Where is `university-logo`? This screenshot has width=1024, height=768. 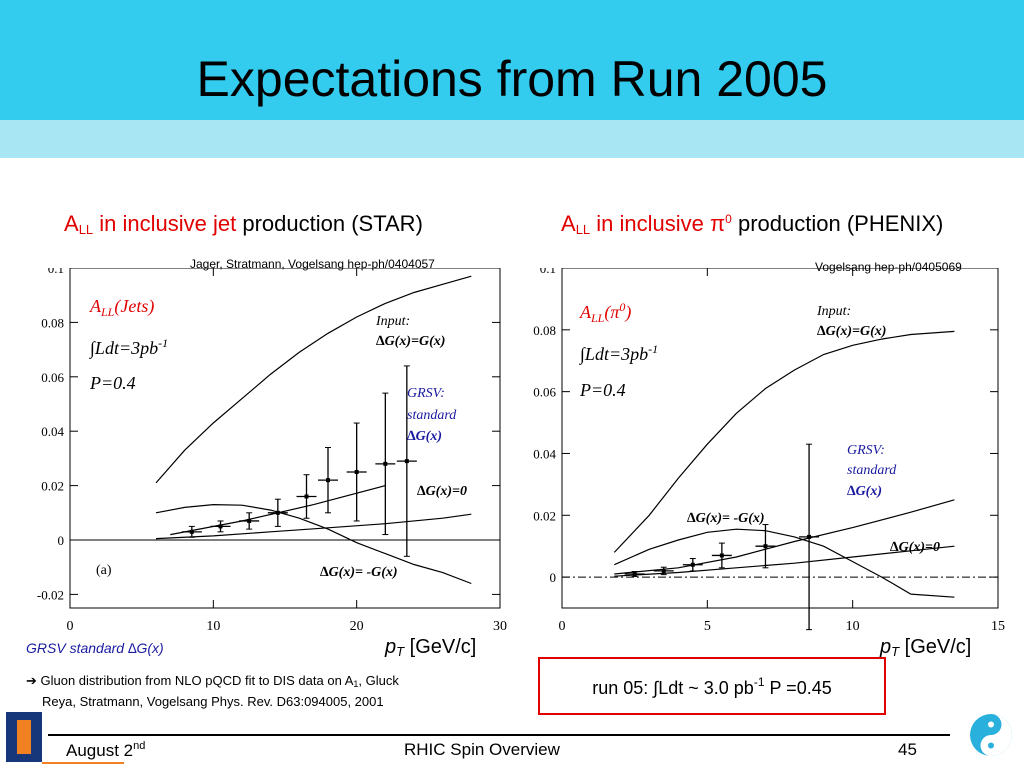 university-logo is located at coordinates (24, 737).